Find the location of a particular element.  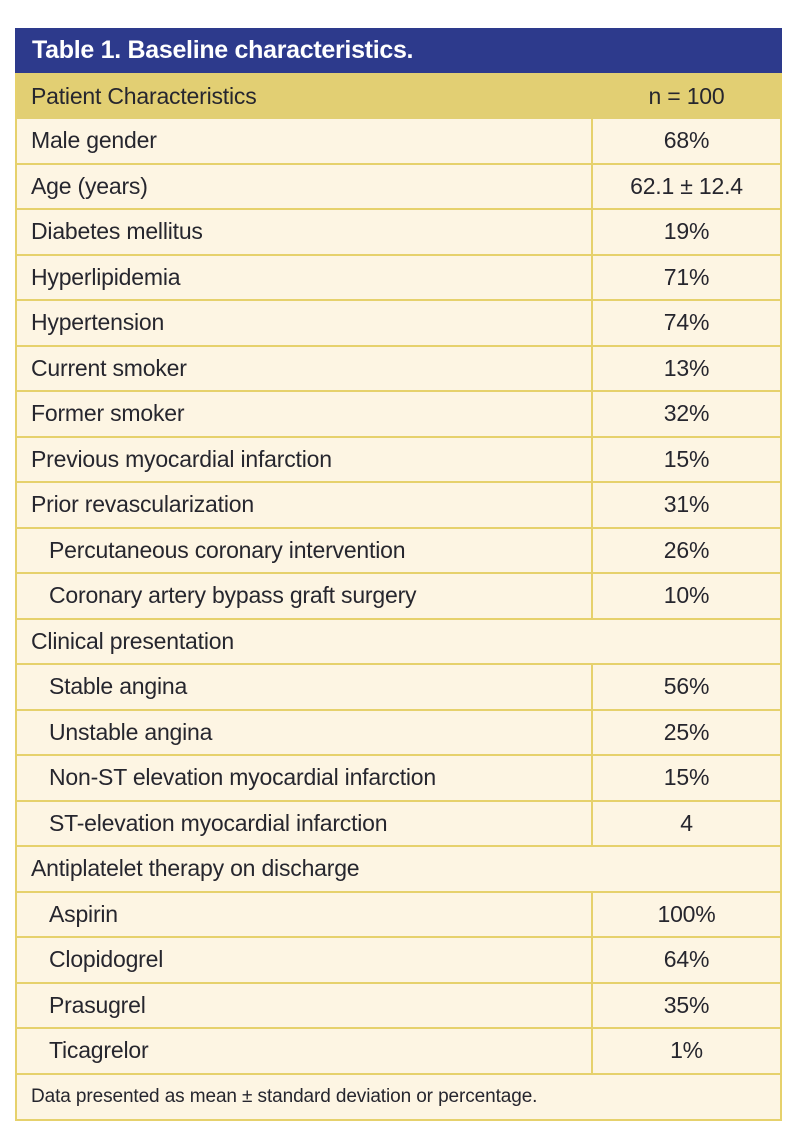

row-label: Non-ST elevation myocardial infarction is located at coordinates (305, 778).